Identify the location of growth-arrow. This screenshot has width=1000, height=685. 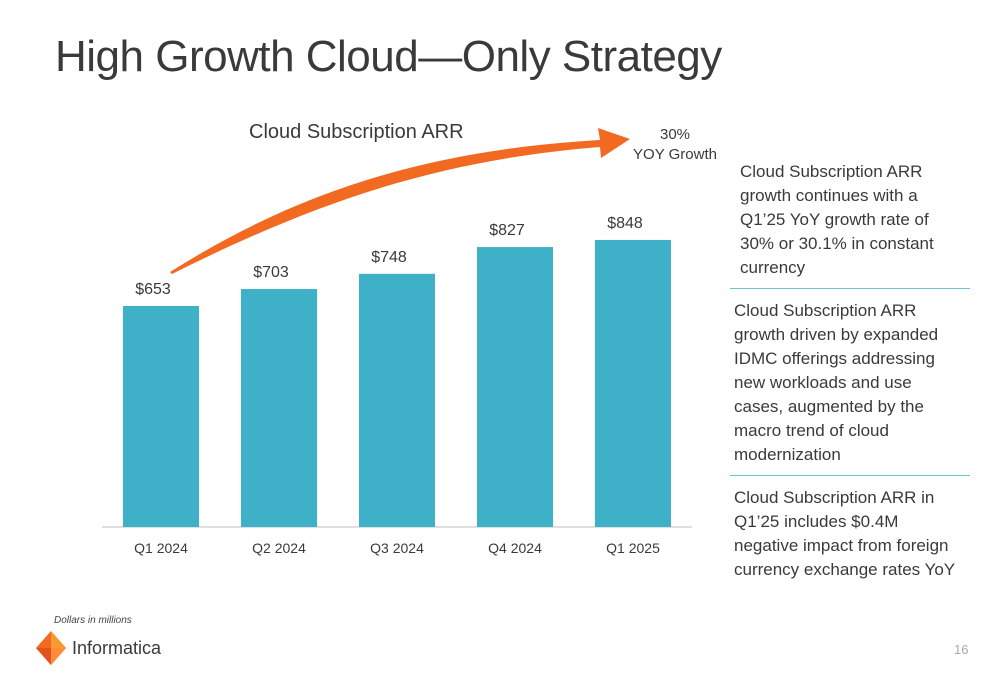
(400, 201).